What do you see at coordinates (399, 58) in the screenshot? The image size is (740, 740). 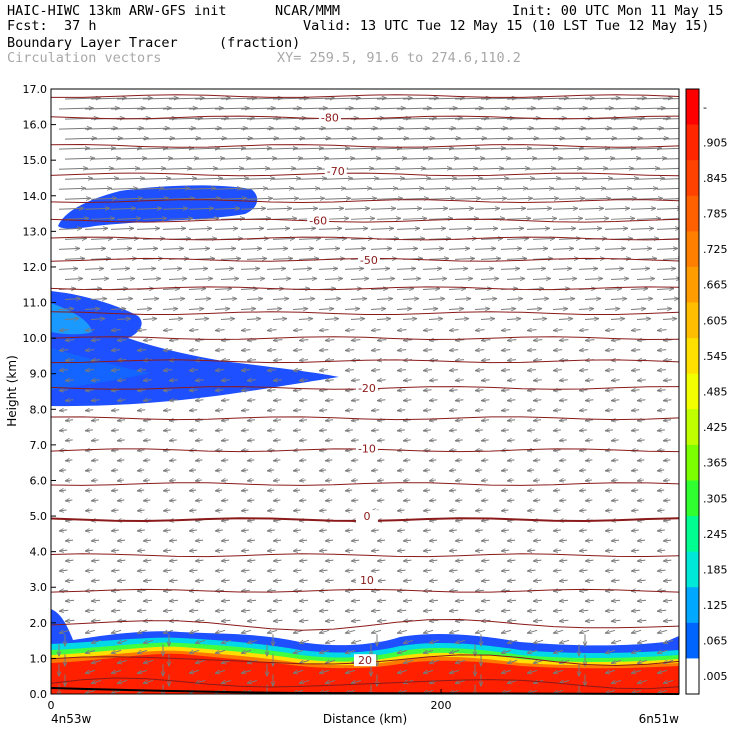 I see `cross-section-endpoints: XY= 259.5, 91.6 to 274.6,110.2` at bounding box center [399, 58].